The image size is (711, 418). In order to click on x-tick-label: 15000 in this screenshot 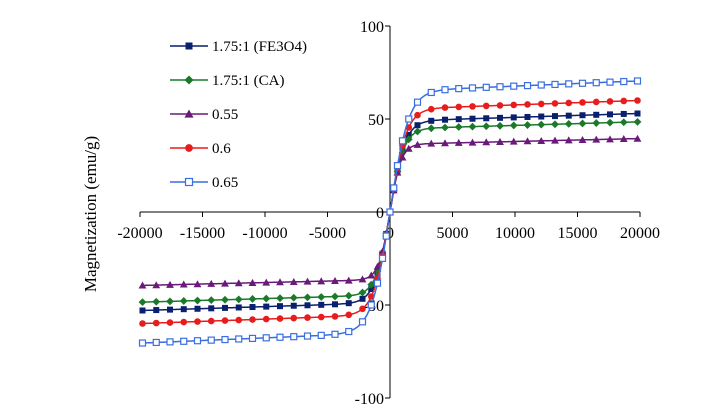, I will do `click(578, 233)`.